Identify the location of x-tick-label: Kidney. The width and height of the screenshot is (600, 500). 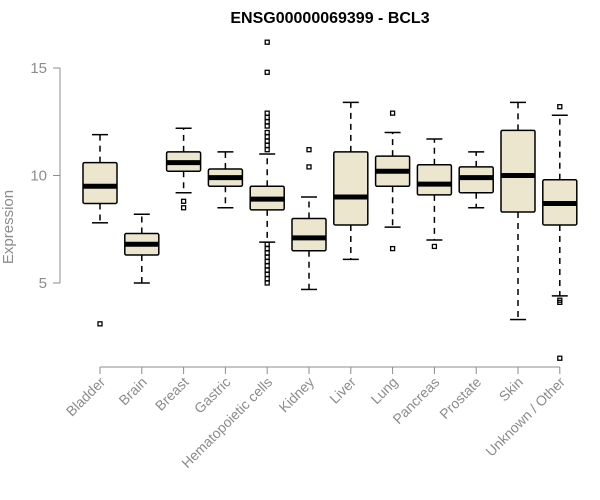
(297, 395).